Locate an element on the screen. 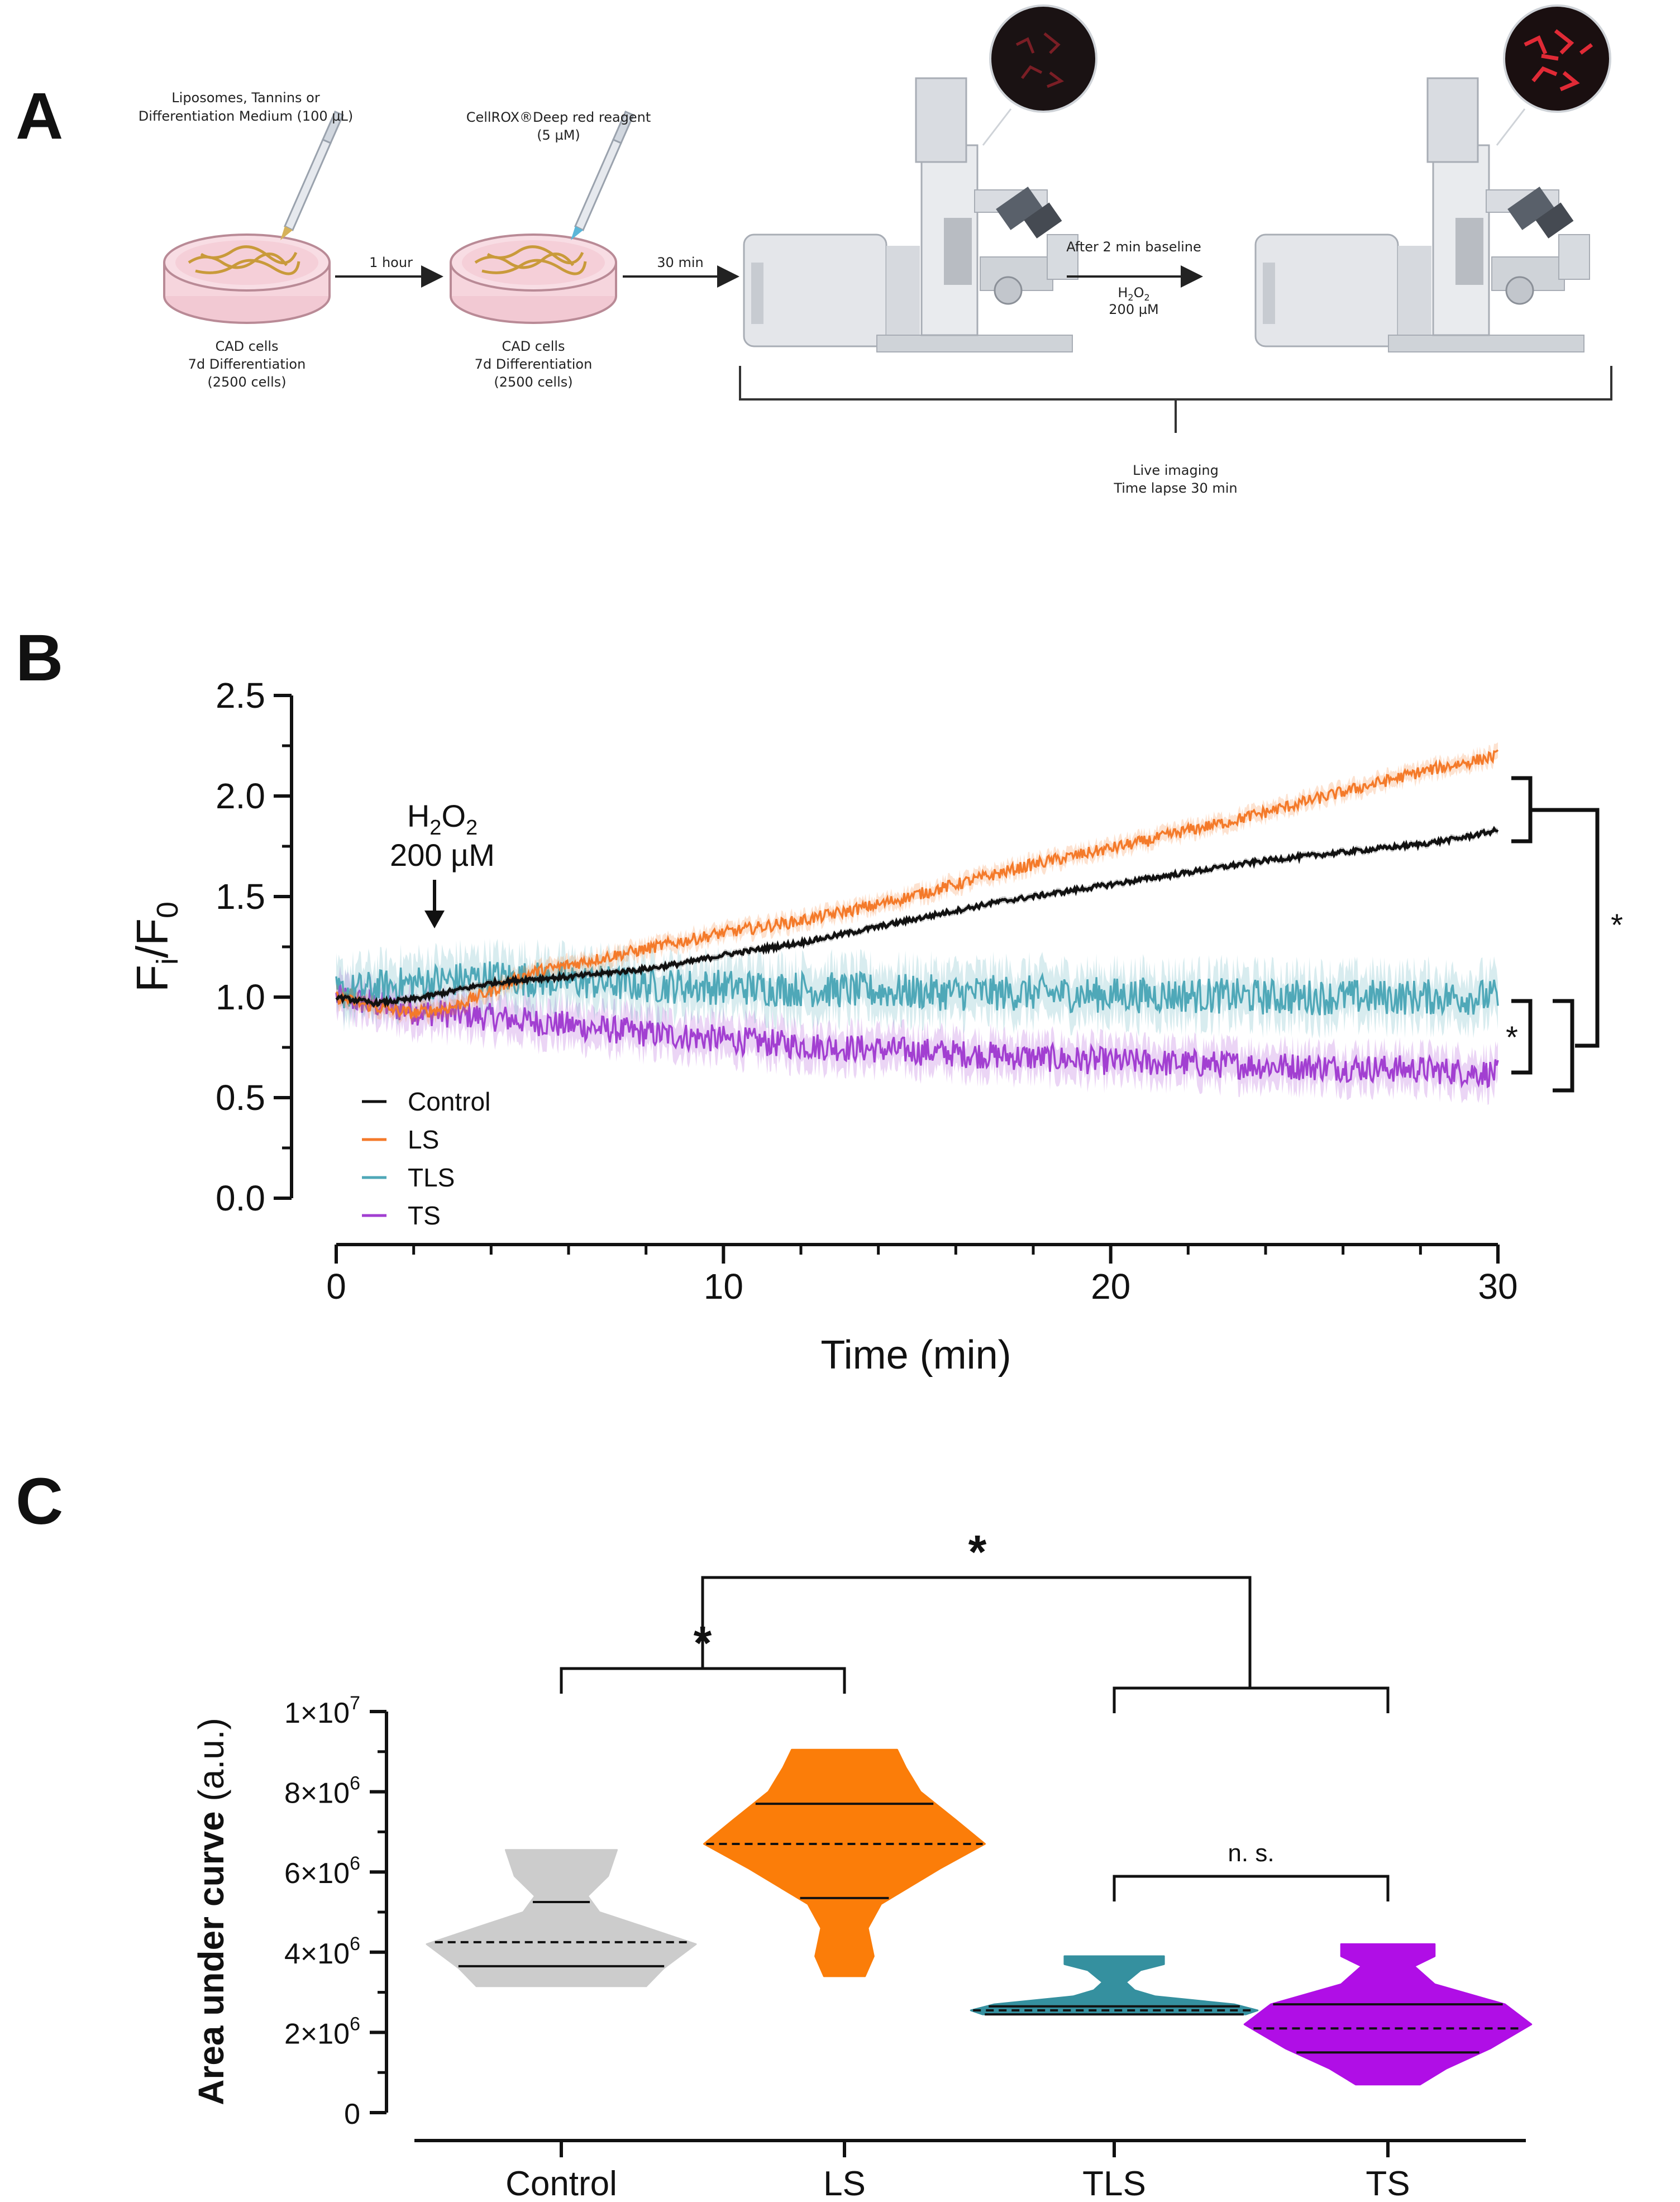 This screenshot has width=1680, height=2202. significance-bracket-top is located at coordinates (1555, 912).